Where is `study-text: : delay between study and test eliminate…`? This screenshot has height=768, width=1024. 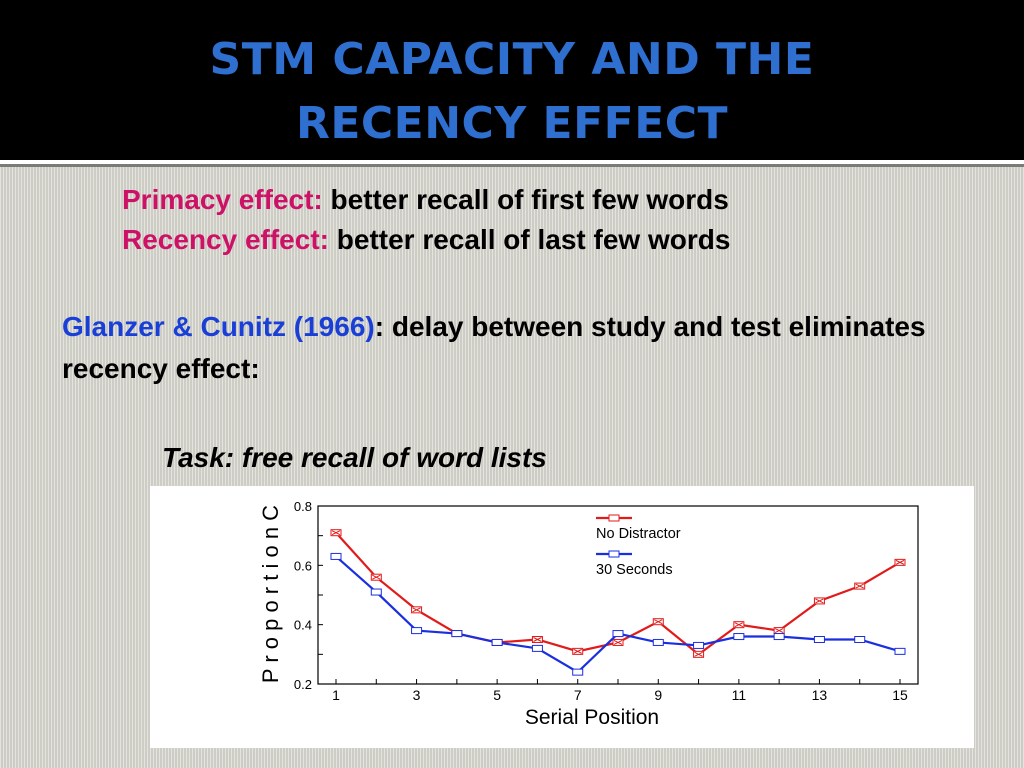 study-text: : delay between study and test eliminate… is located at coordinates (494, 347).